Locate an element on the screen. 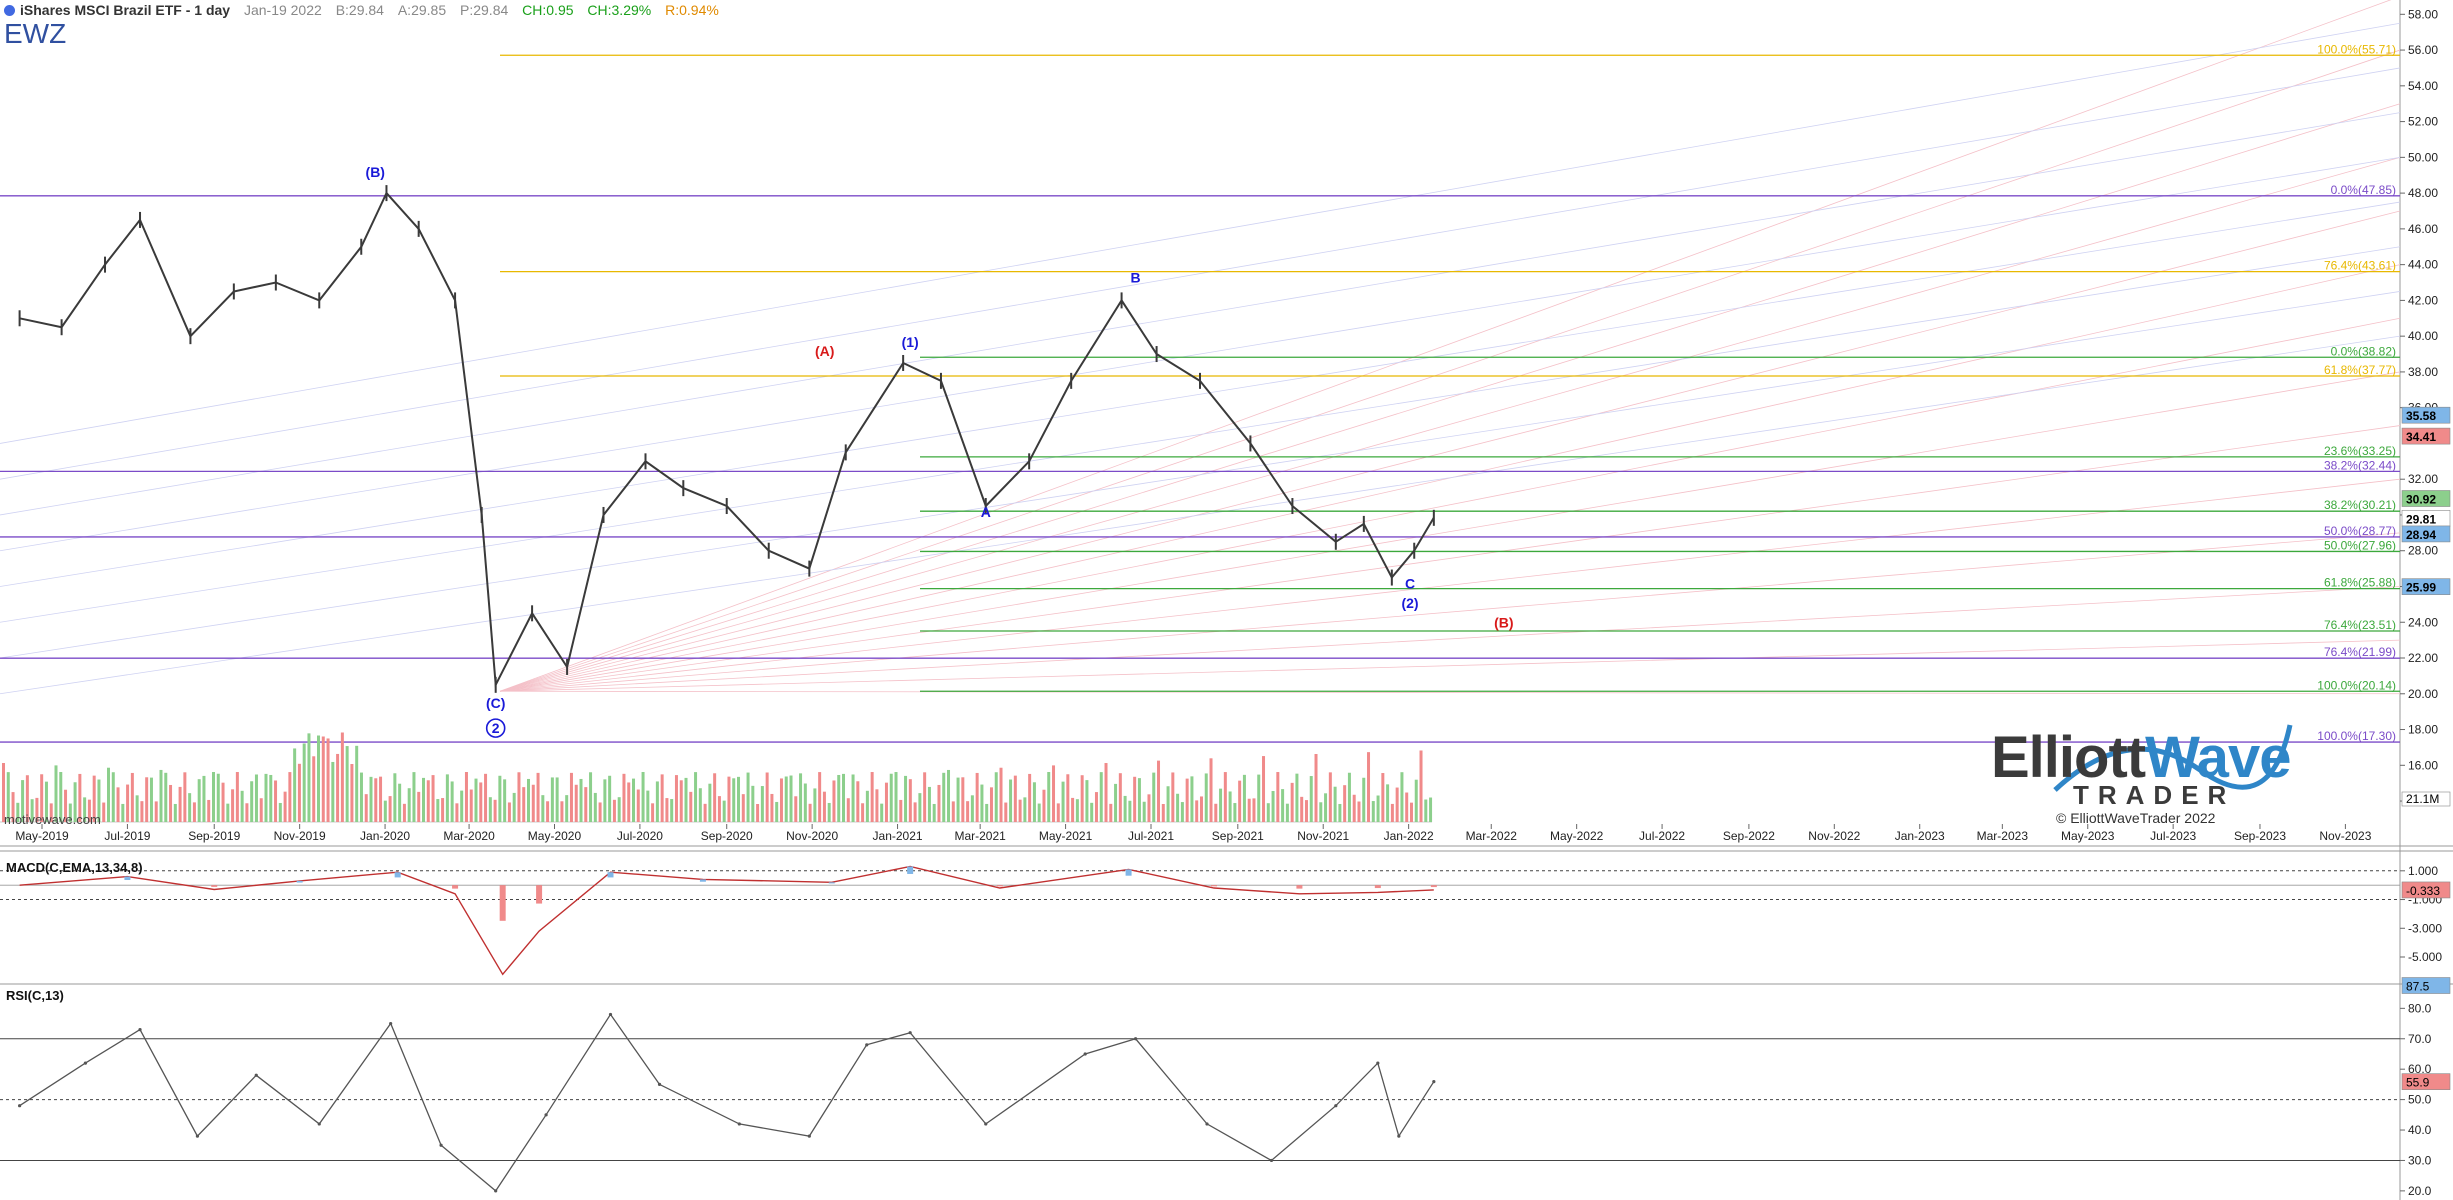  price-tick-label-14: 28.00 is located at coordinates (2423, 551).